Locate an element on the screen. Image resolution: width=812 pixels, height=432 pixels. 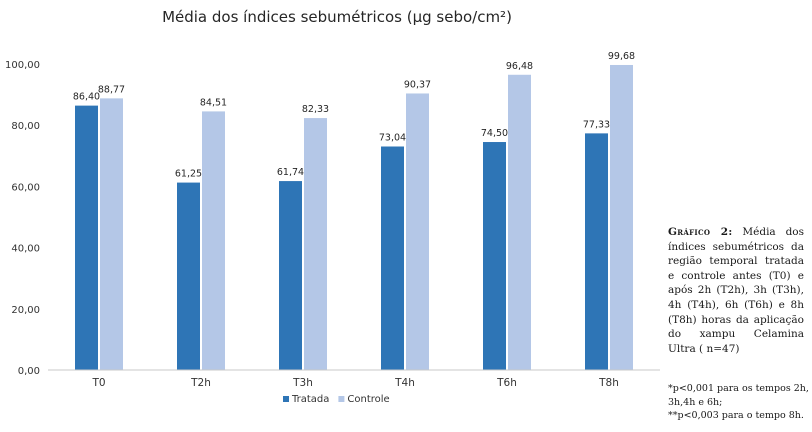
data-label: 88,77 is located at coordinates (111, 89).